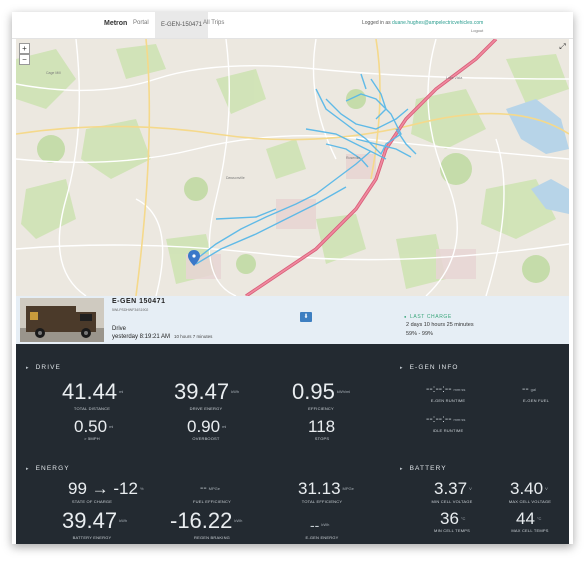  I want to click on energy-title-text: ENERGY, so click(52, 468).